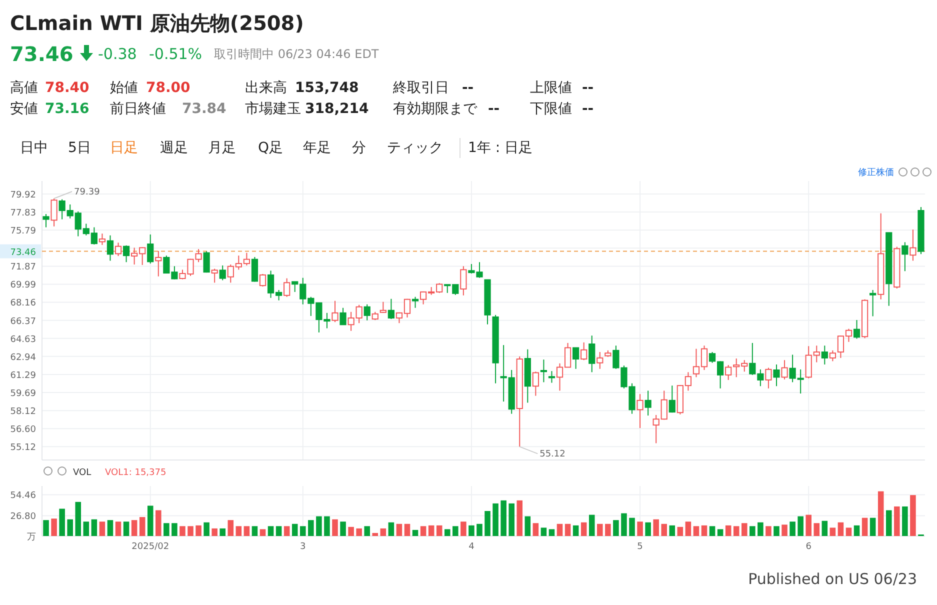  Describe the element at coordinates (124, 148) in the screenshot. I see `text: 日足` at that location.